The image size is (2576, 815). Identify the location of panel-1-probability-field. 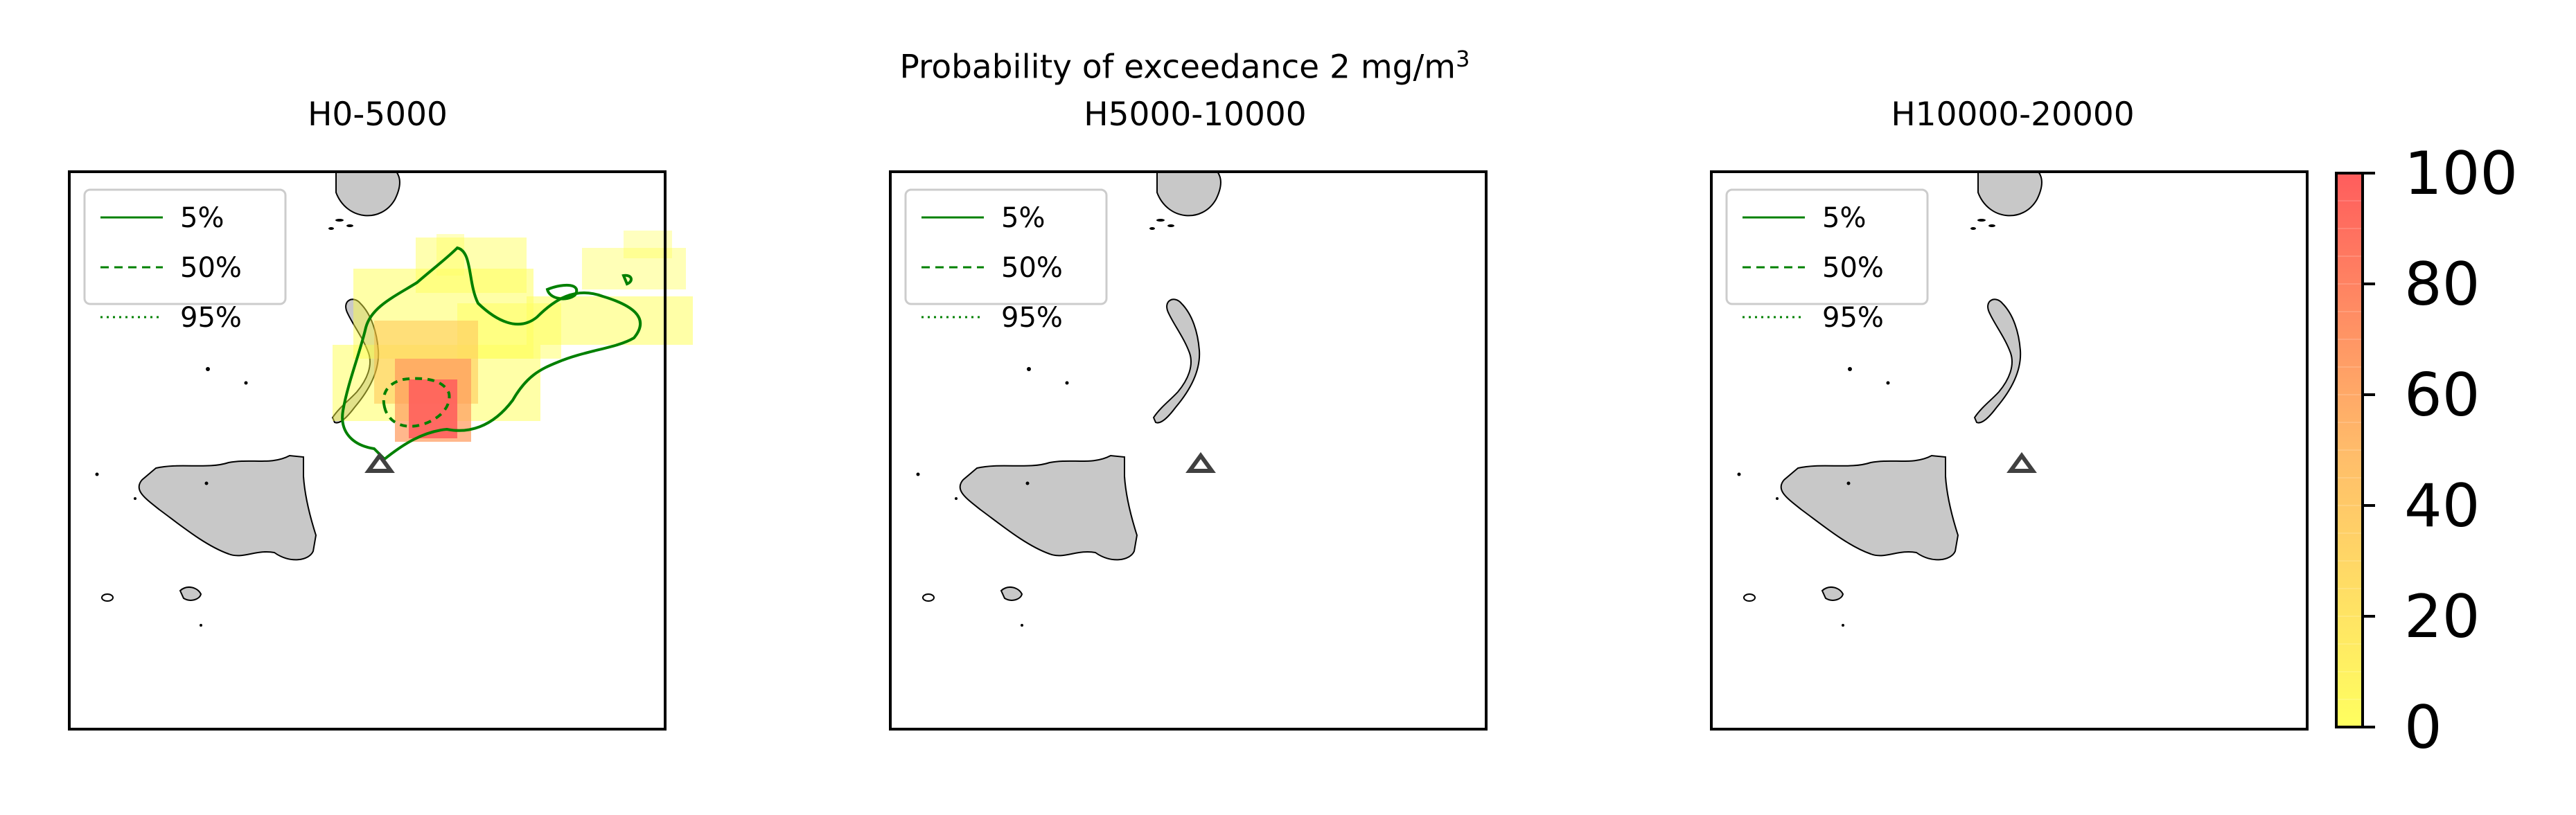
(513, 337).